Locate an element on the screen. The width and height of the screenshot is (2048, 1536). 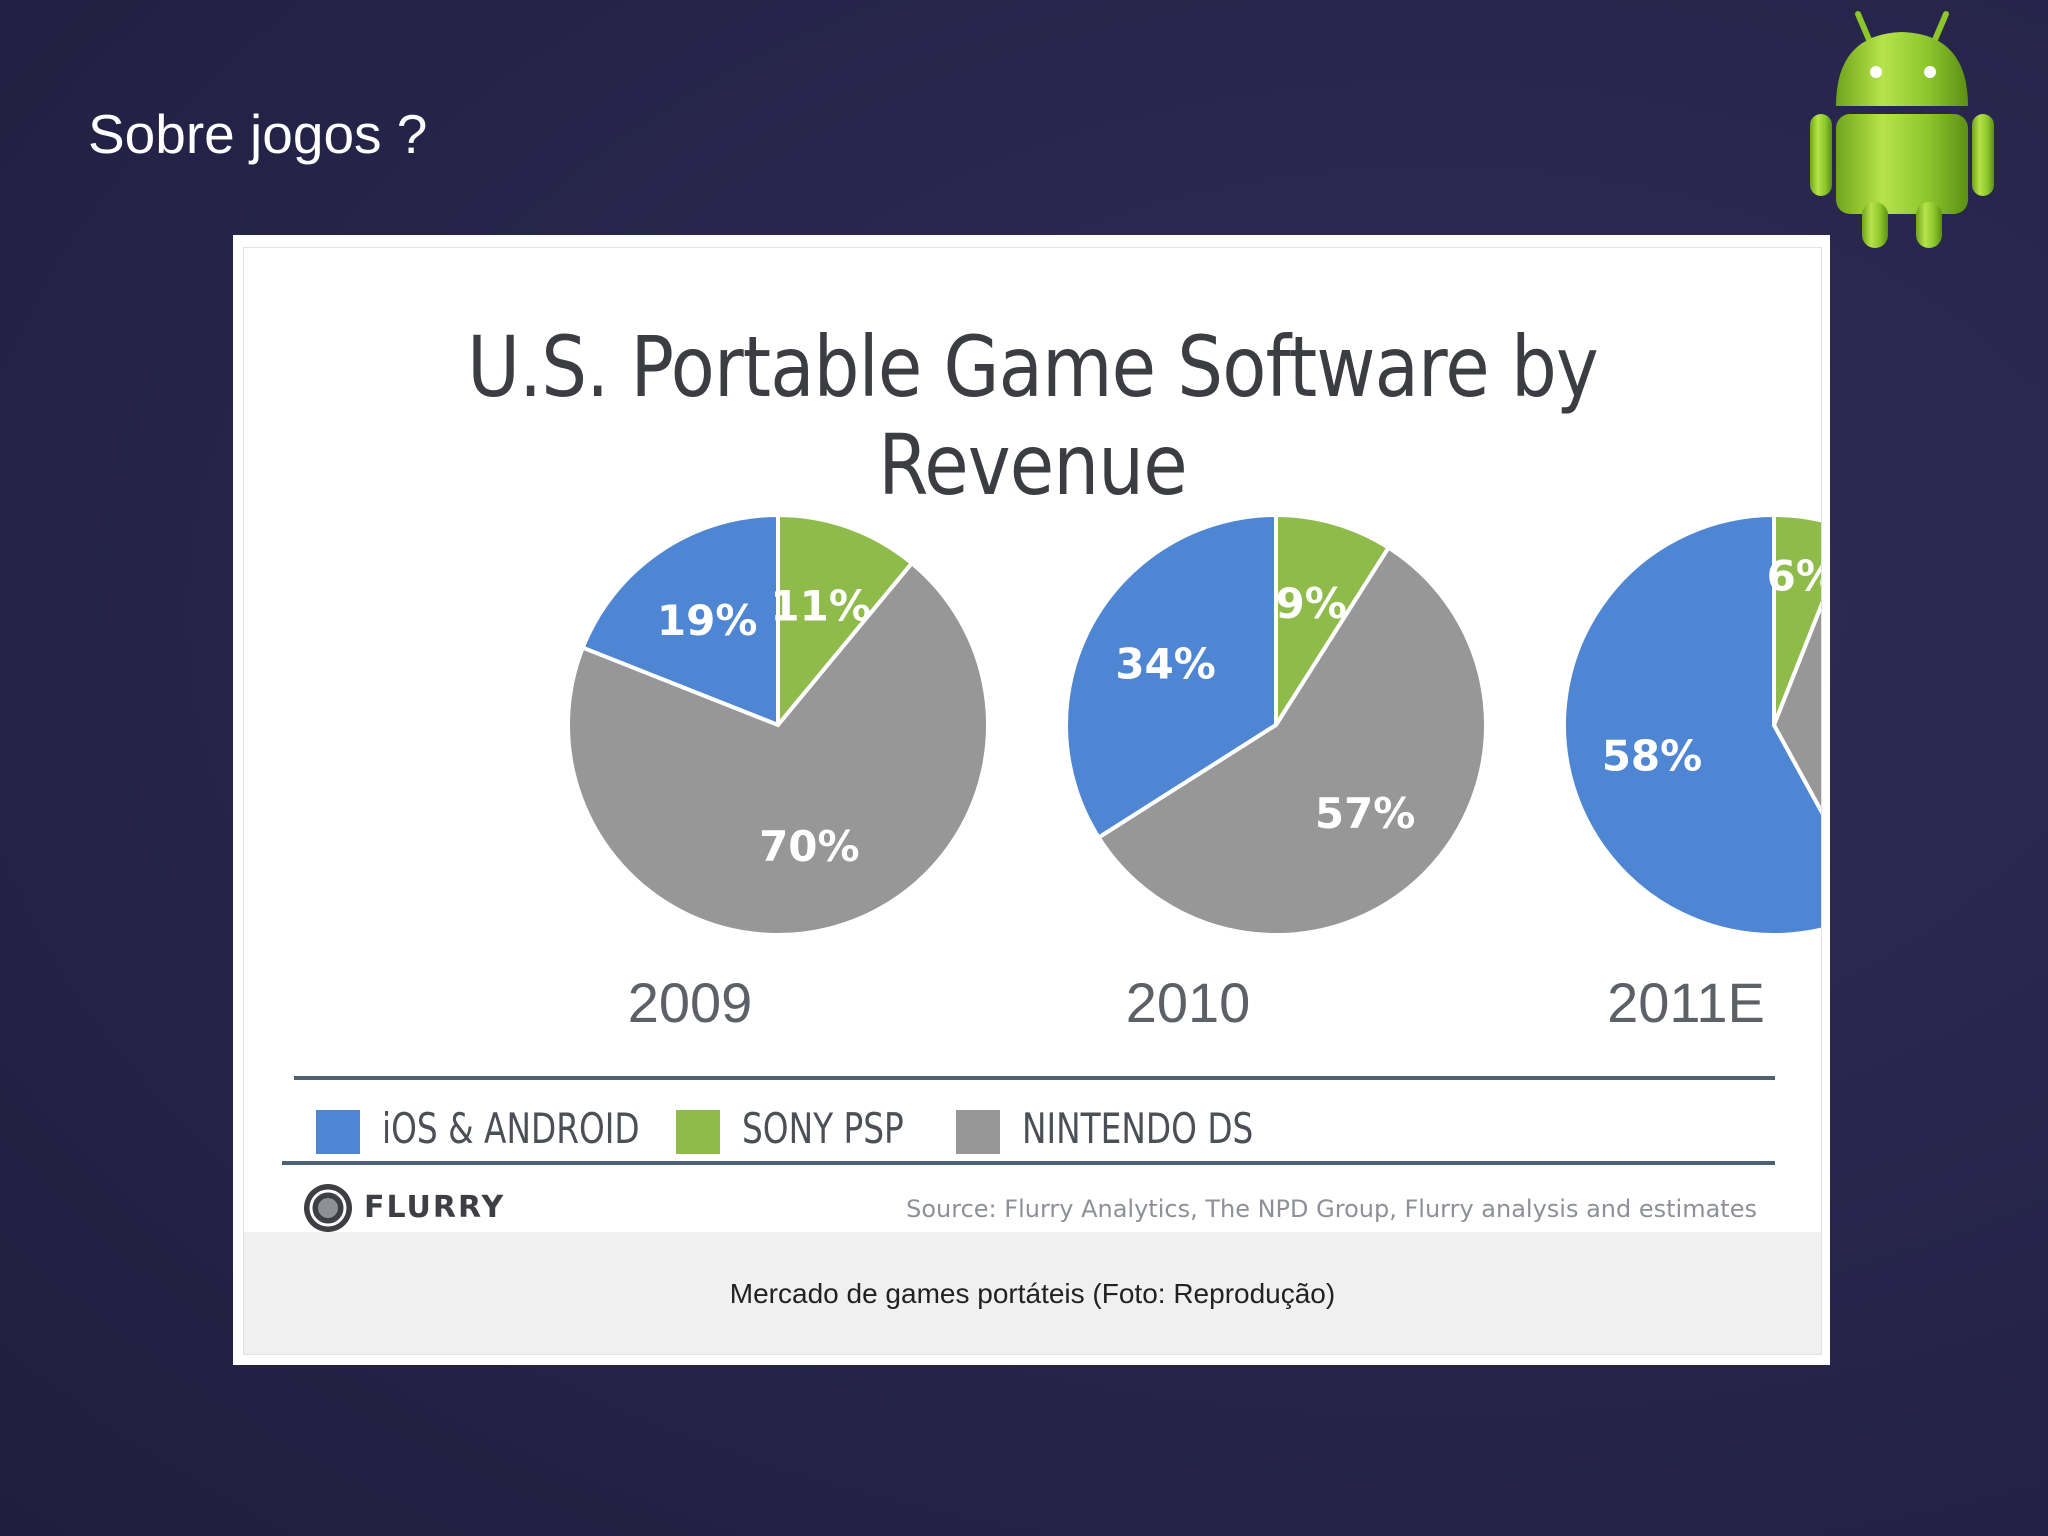
pie-label-2010-sony-psp: 9% is located at coordinates (1310, 603).